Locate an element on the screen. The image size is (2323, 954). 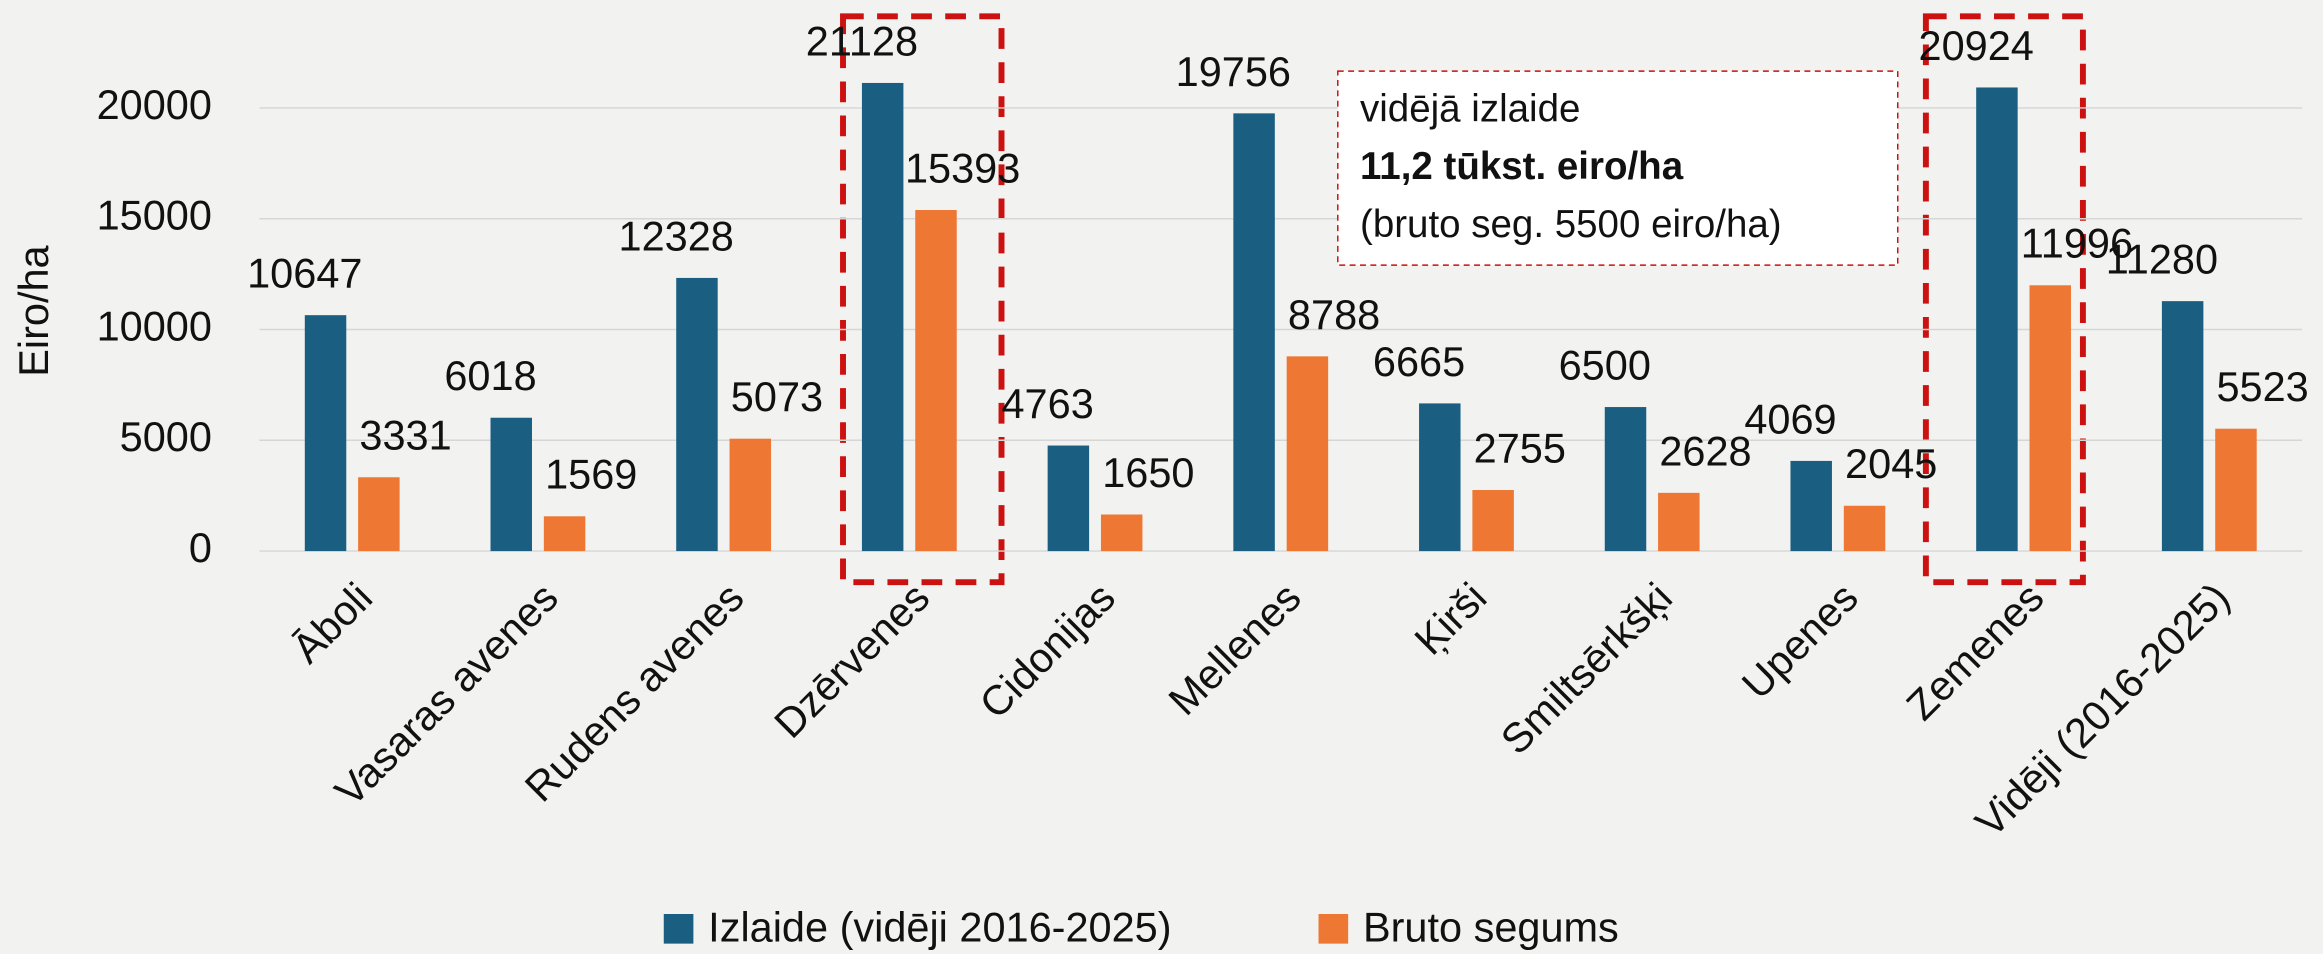
y-tick-label: 0 is located at coordinates (200, 547).